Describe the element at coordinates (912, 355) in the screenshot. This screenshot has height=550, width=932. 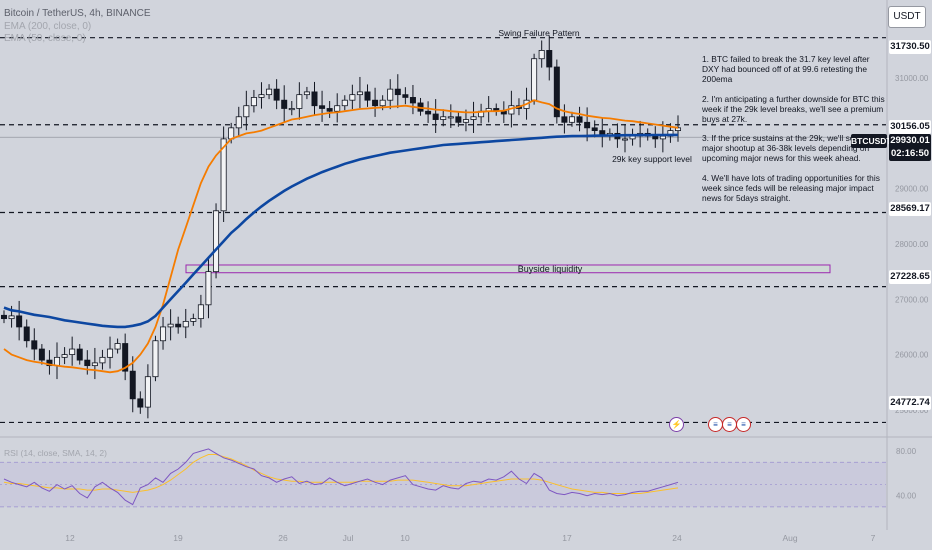
I see `y-tick-label: 26000.00` at that location.